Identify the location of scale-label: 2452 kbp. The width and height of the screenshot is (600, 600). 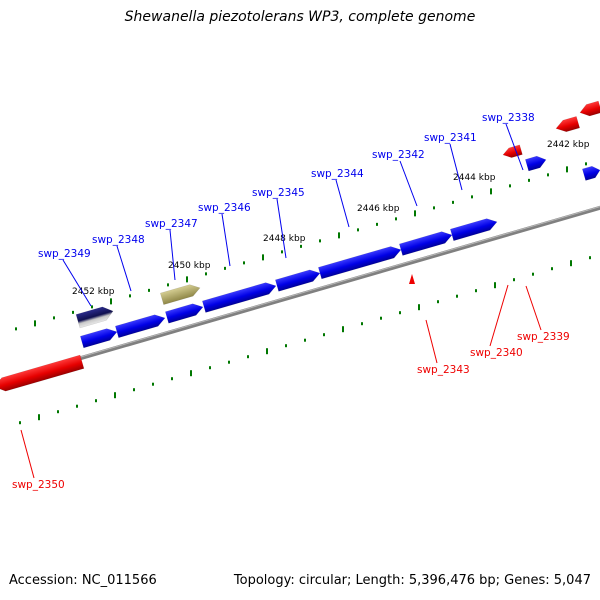
(93, 292).